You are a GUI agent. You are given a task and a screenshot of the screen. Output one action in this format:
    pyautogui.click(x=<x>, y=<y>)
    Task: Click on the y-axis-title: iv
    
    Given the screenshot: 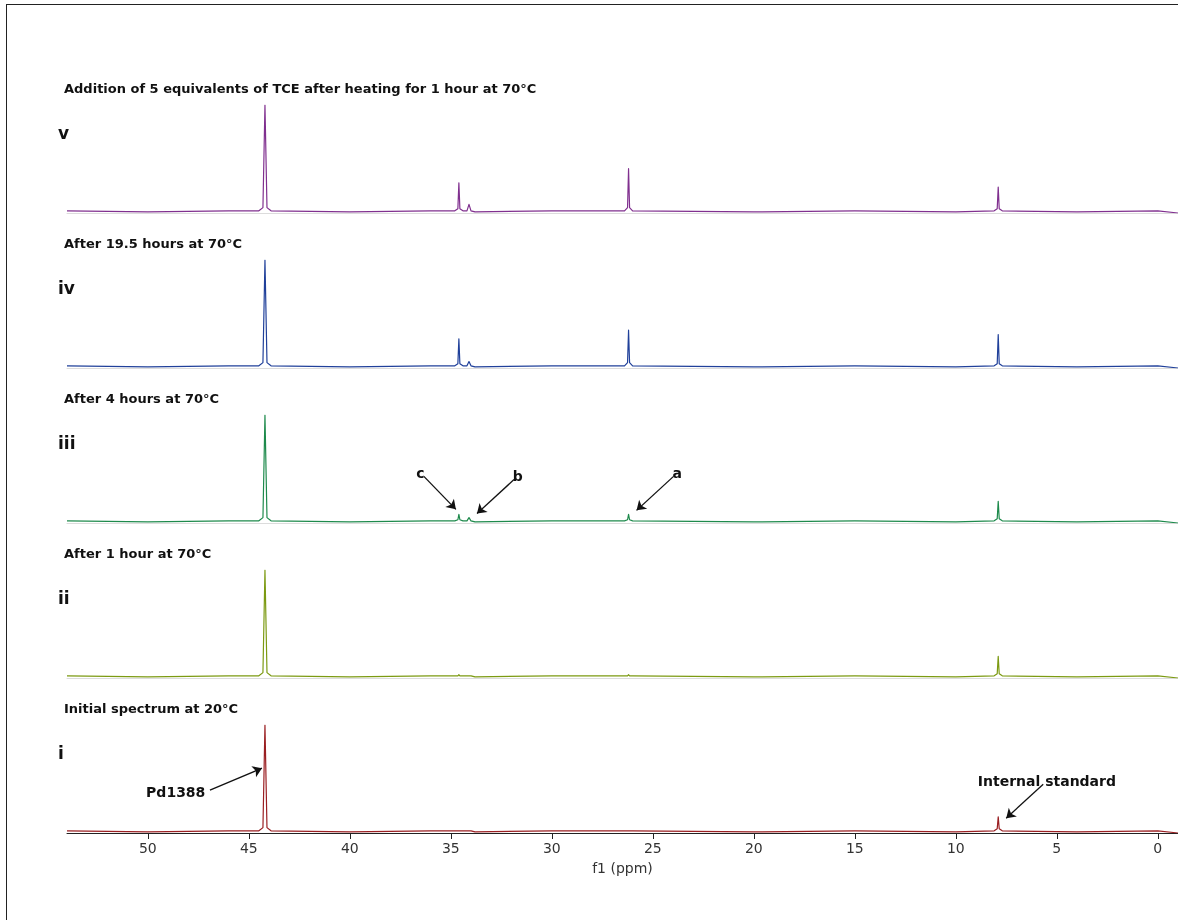 What is the action you would take?
    pyautogui.click(x=66, y=287)
    